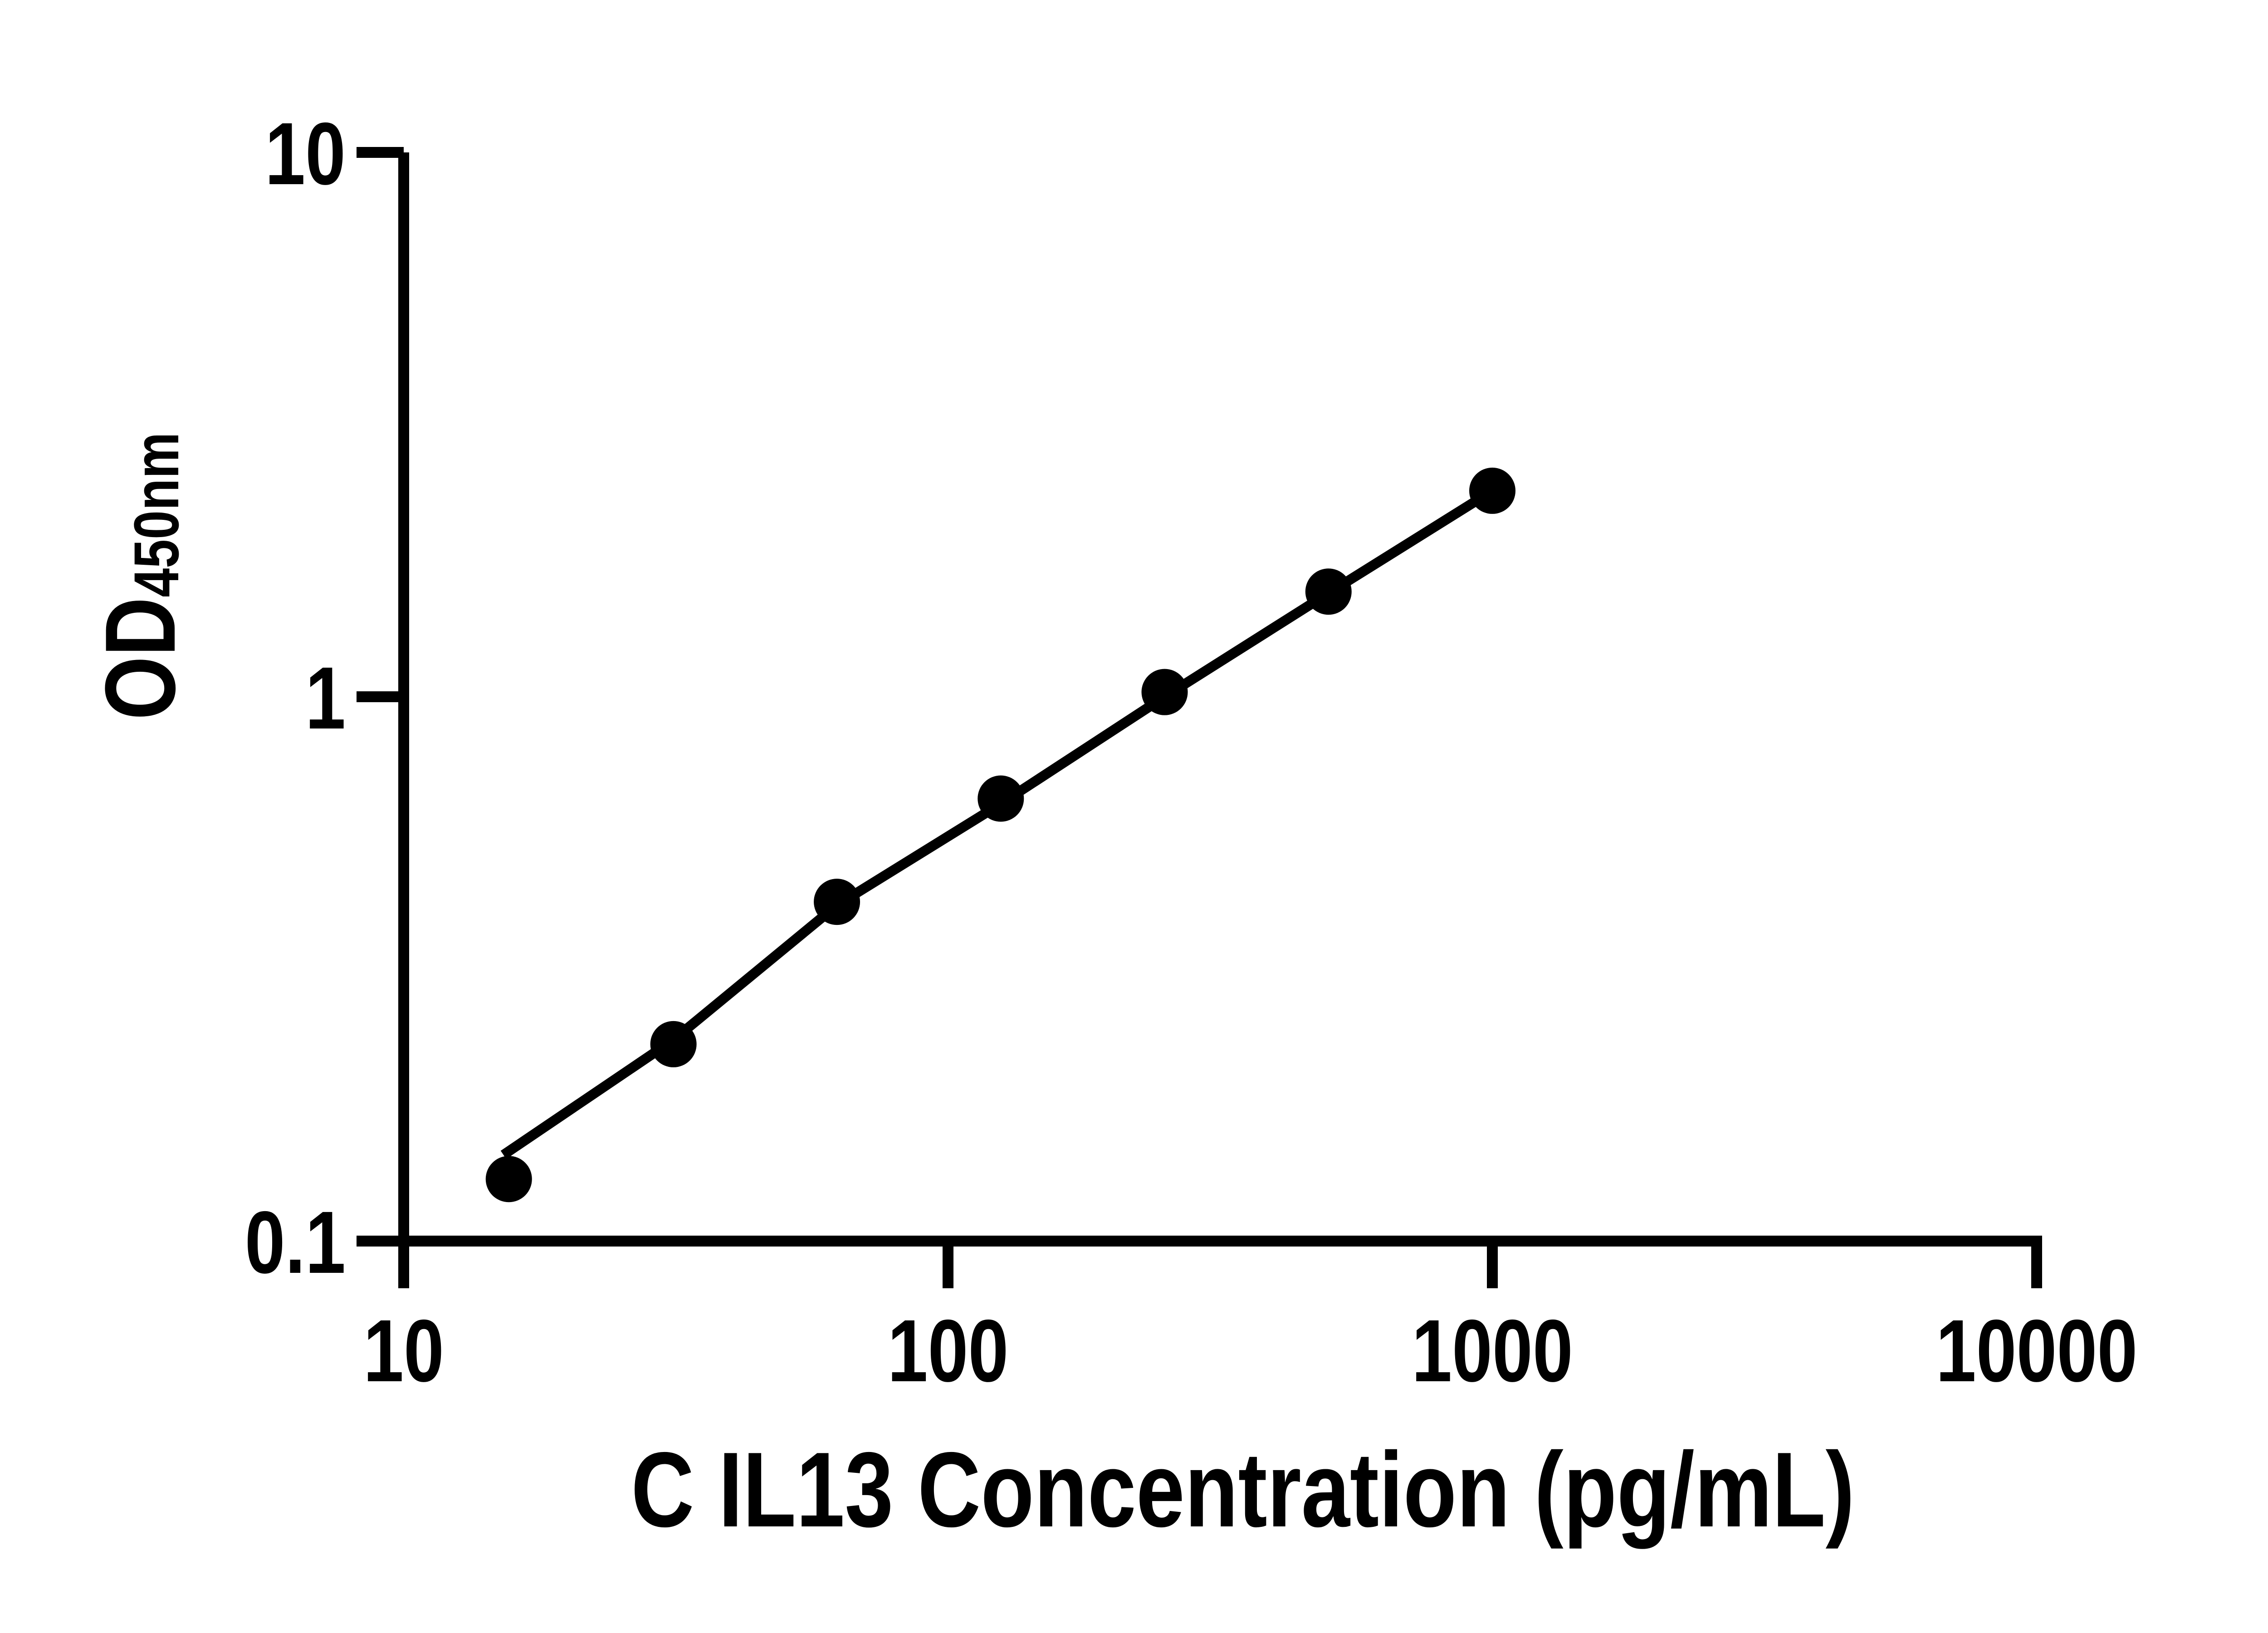  I want to click on y-axis-title-main: OD, so click(140, 658).